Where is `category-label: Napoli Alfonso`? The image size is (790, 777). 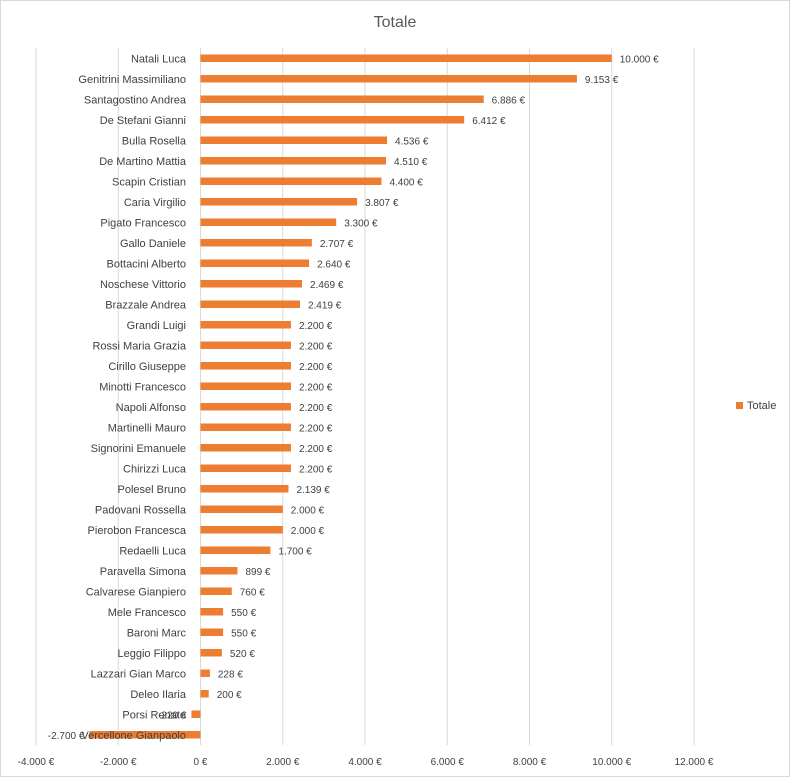 category-label: Napoli Alfonso is located at coordinates (151, 408).